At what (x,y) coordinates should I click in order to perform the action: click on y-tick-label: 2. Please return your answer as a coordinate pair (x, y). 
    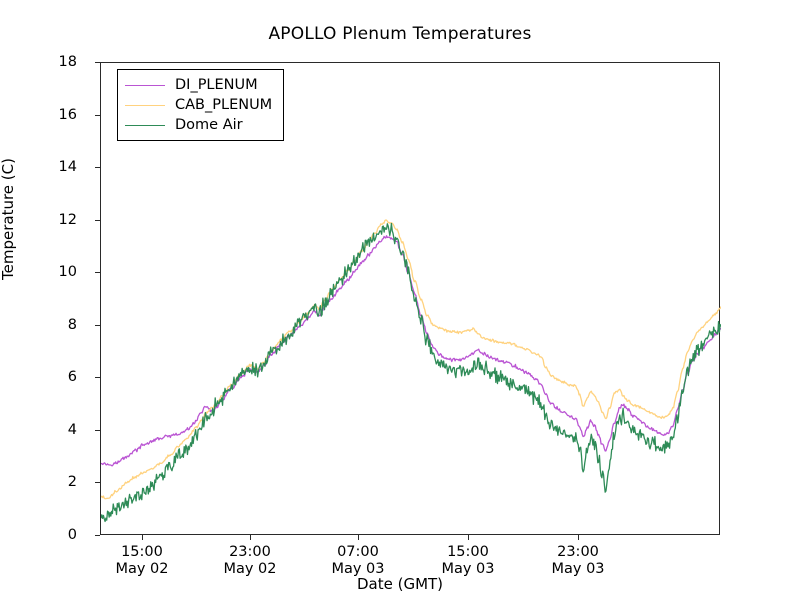
    Looking at the image, I should click on (72, 482).